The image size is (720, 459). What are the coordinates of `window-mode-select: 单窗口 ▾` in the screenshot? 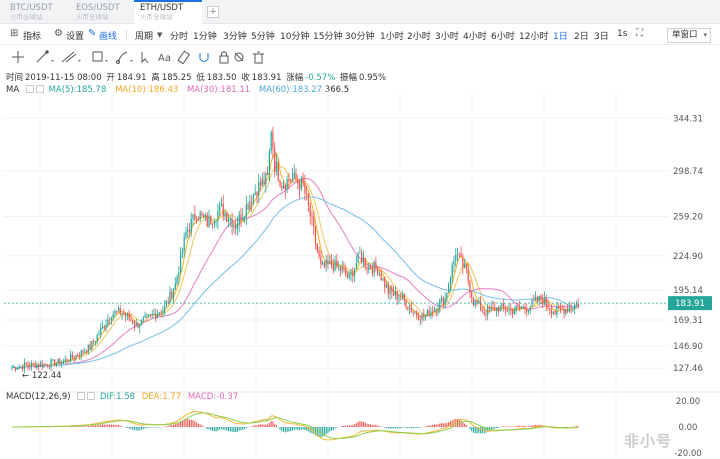 It's located at (689, 35).